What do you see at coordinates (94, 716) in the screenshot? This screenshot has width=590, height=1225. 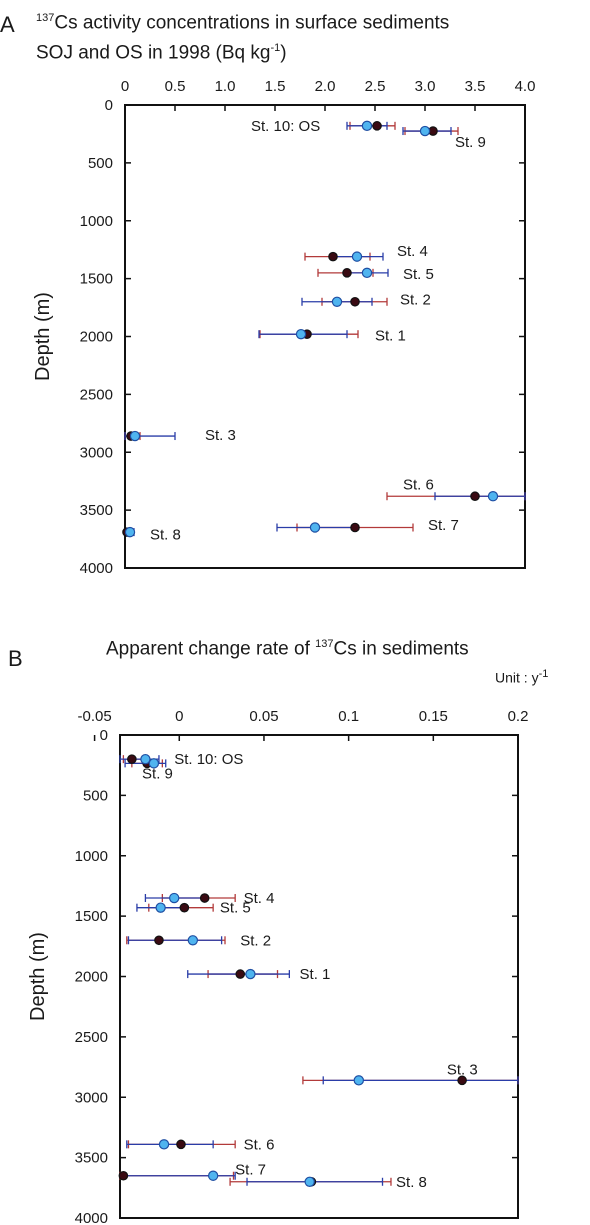 I see `x-tick-label: -0.05` at bounding box center [94, 716].